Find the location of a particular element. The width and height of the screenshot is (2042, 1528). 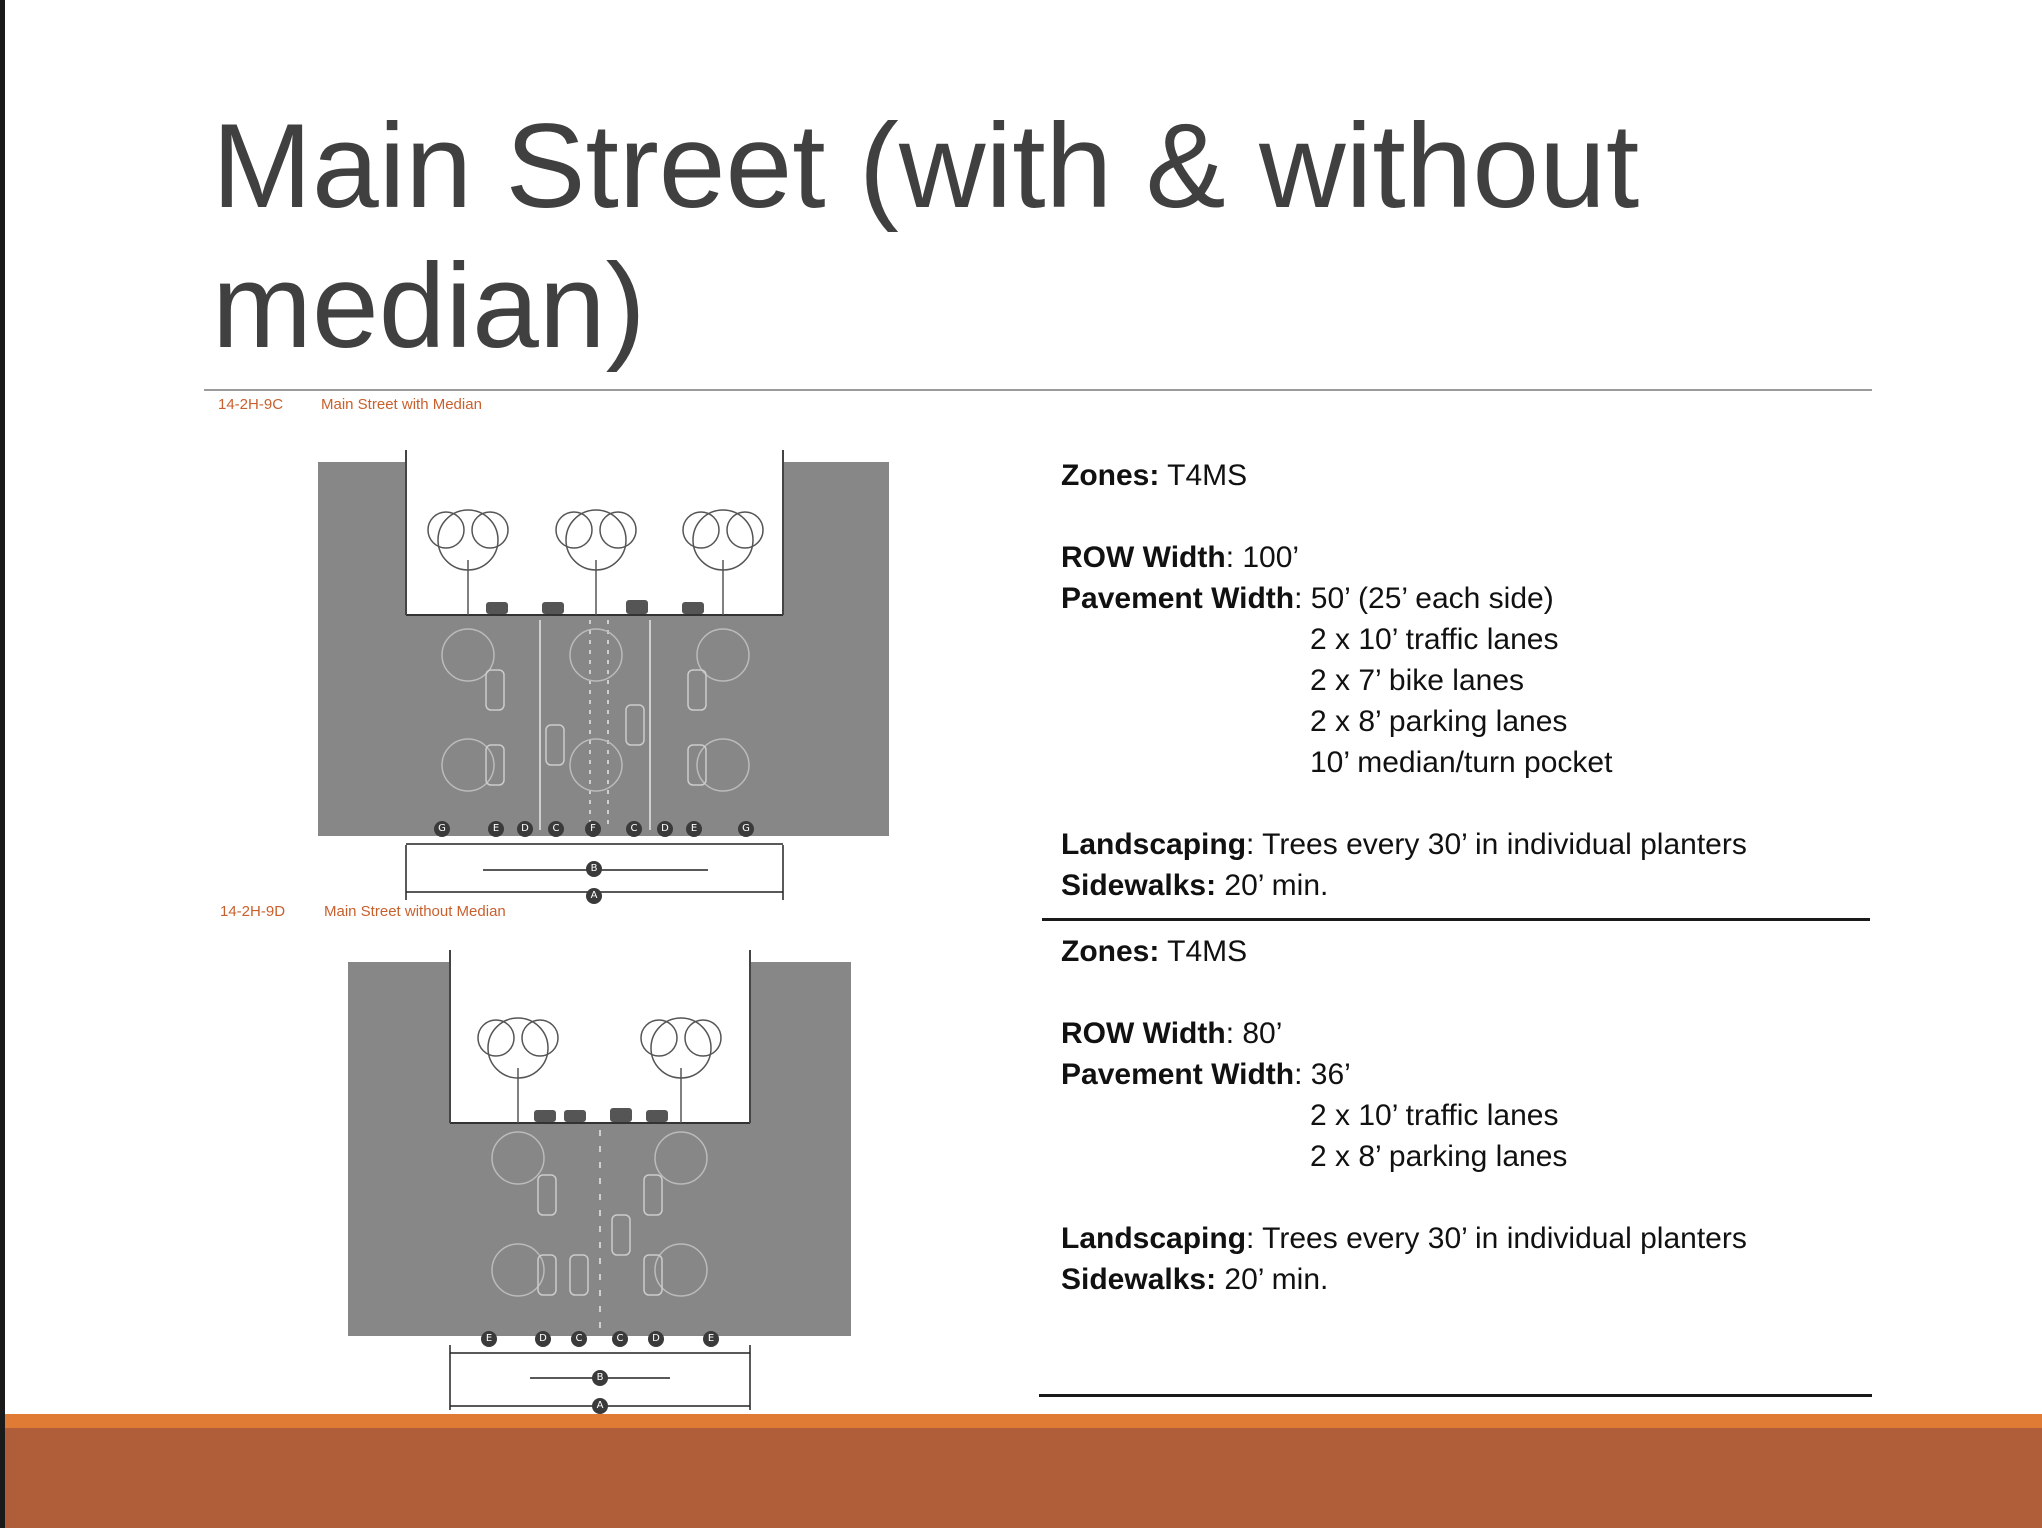

figure-2-caption: Main Street without Median is located at coordinates (415, 911).